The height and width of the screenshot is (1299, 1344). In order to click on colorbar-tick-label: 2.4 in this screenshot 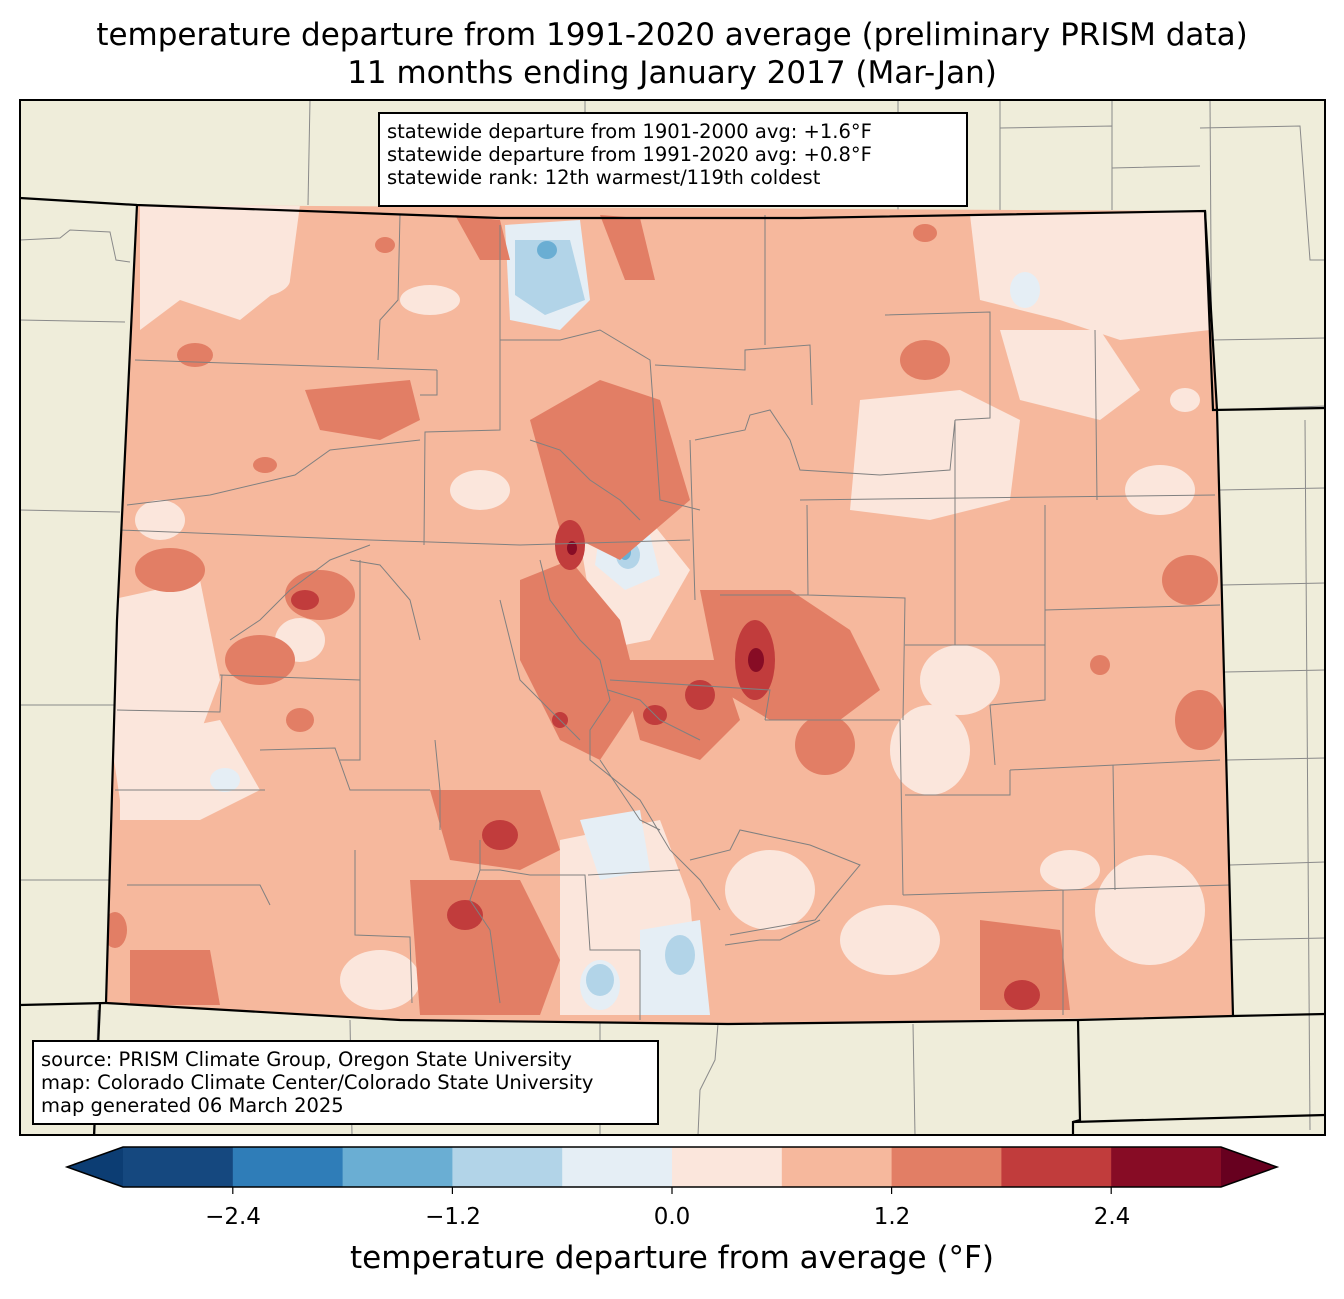, I will do `click(1112, 1217)`.